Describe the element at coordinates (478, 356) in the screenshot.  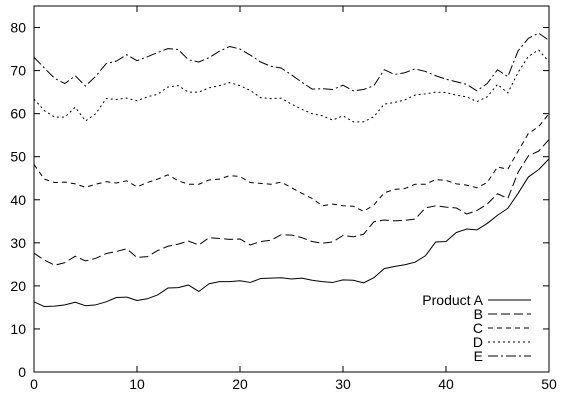
I see `legend-label: E` at that location.